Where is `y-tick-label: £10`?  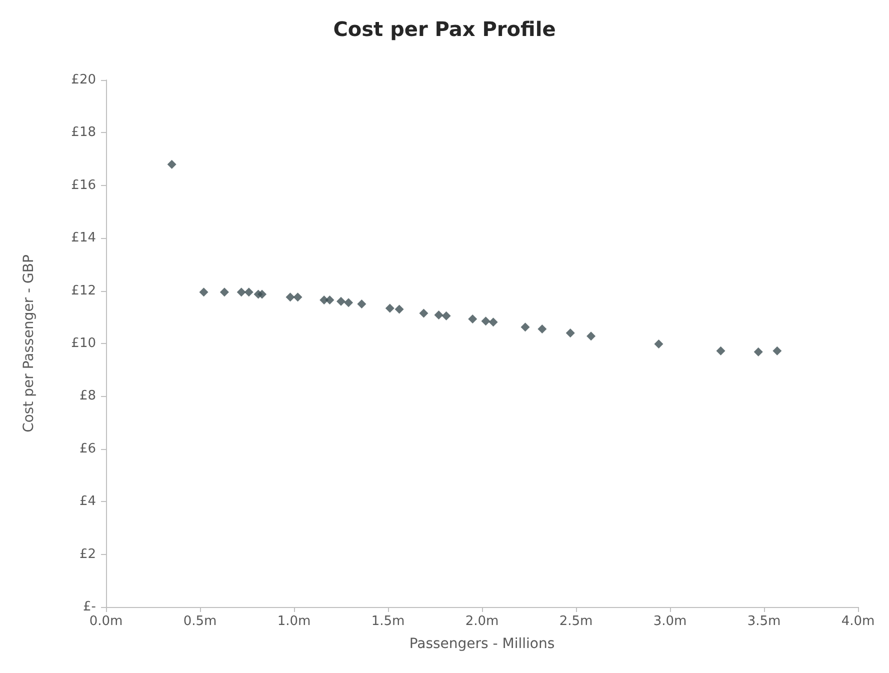
y-tick-label: £10 is located at coordinates (83, 343).